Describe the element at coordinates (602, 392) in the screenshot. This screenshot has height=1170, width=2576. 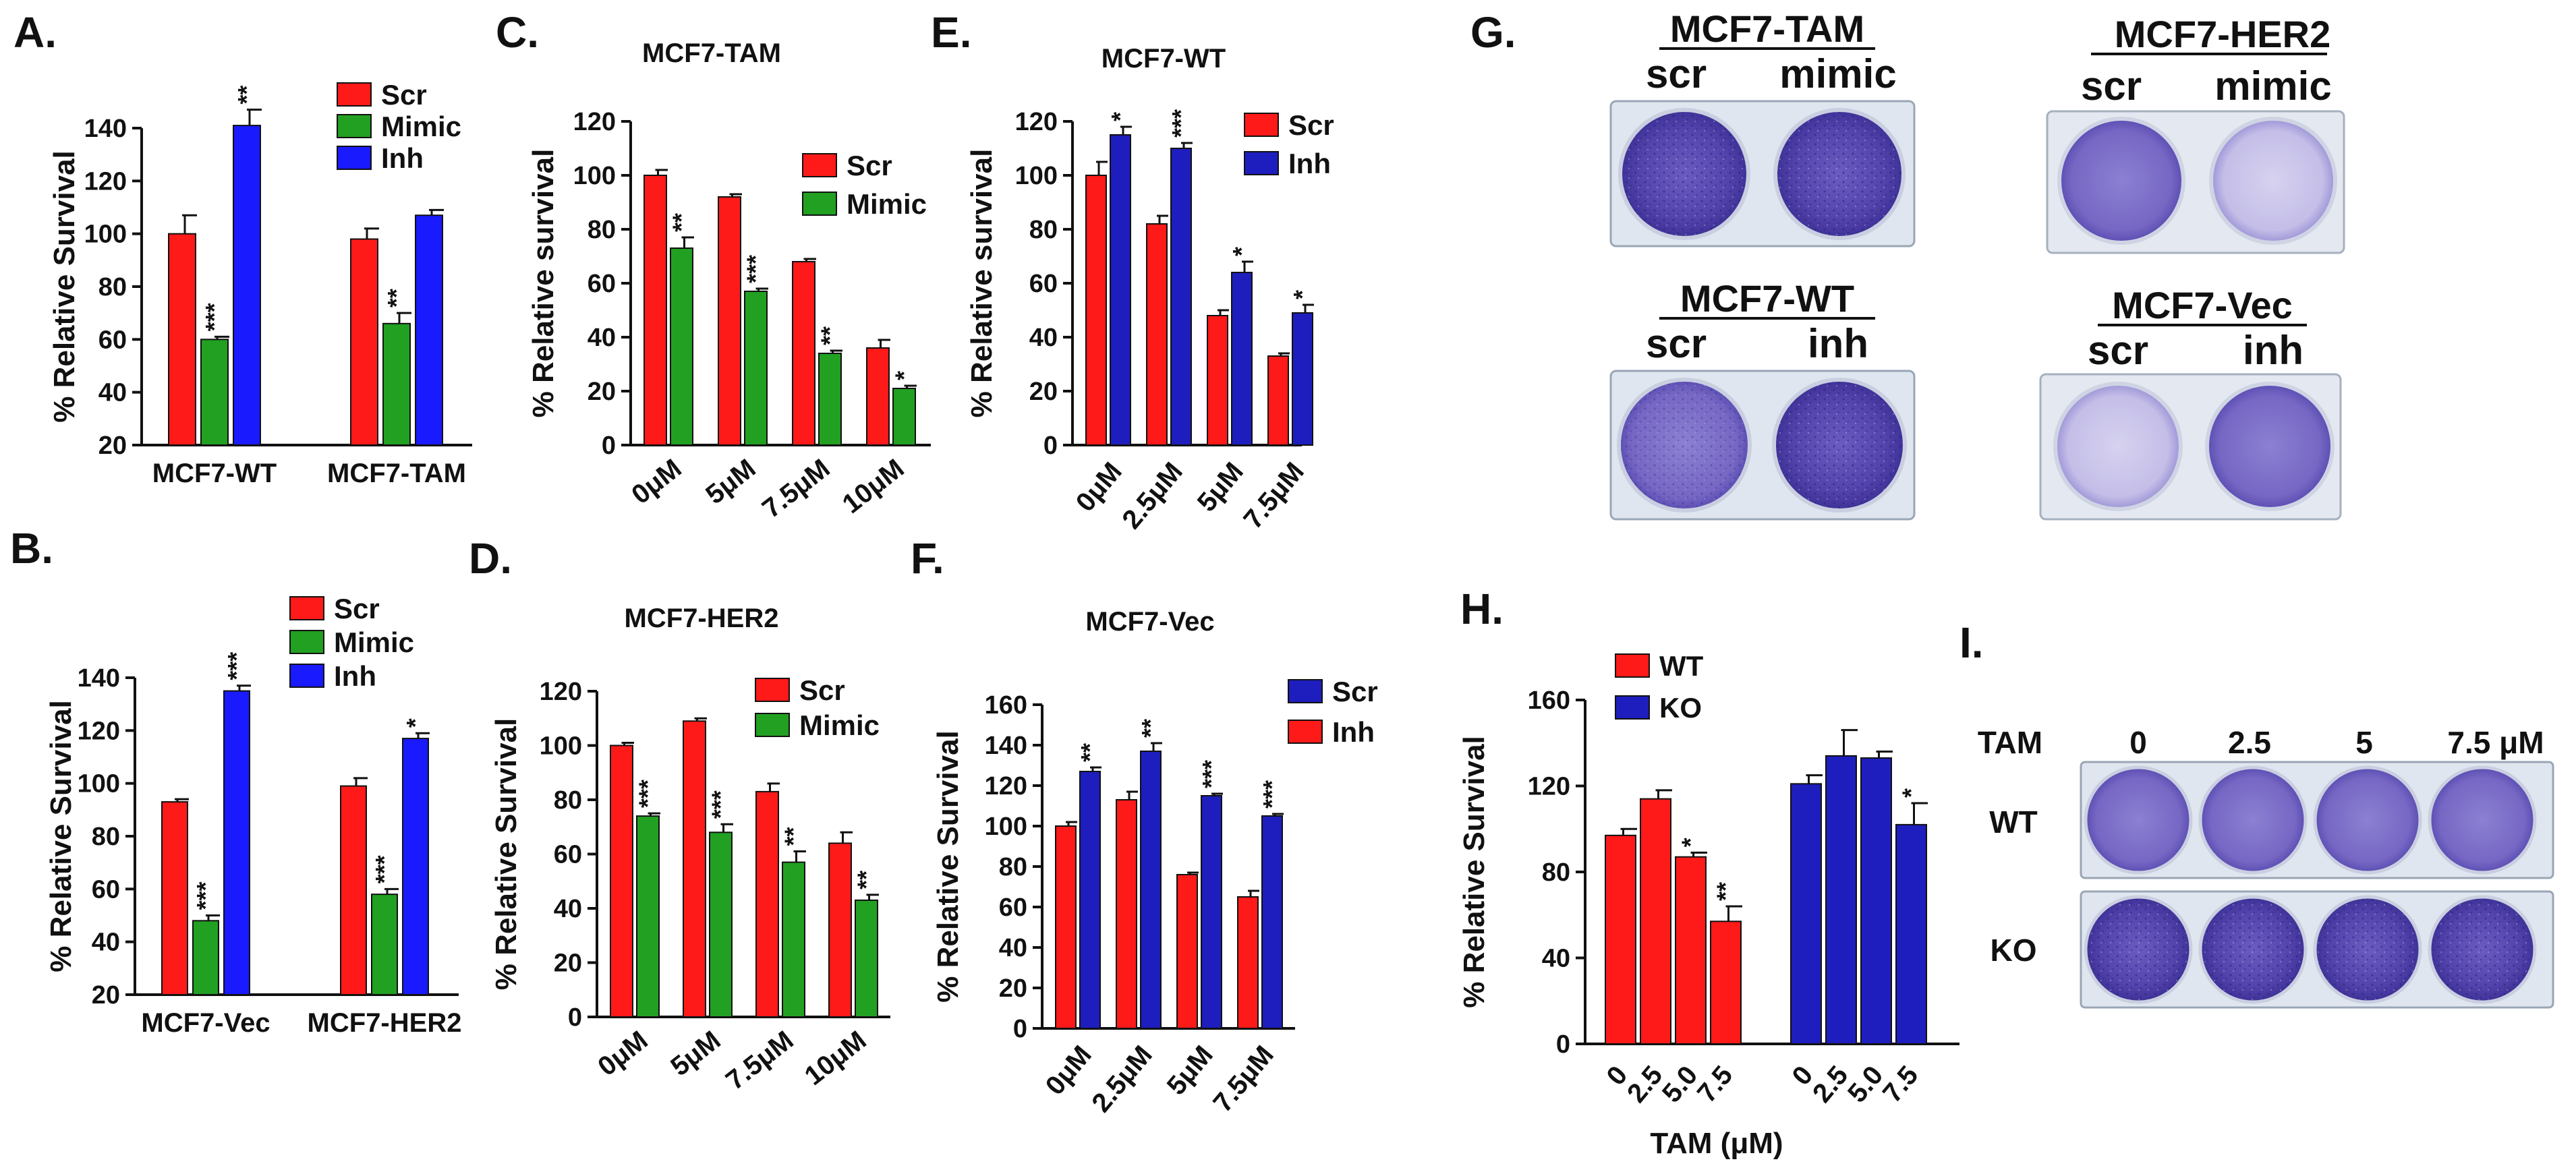
I see `y-tick-label: 20` at that location.